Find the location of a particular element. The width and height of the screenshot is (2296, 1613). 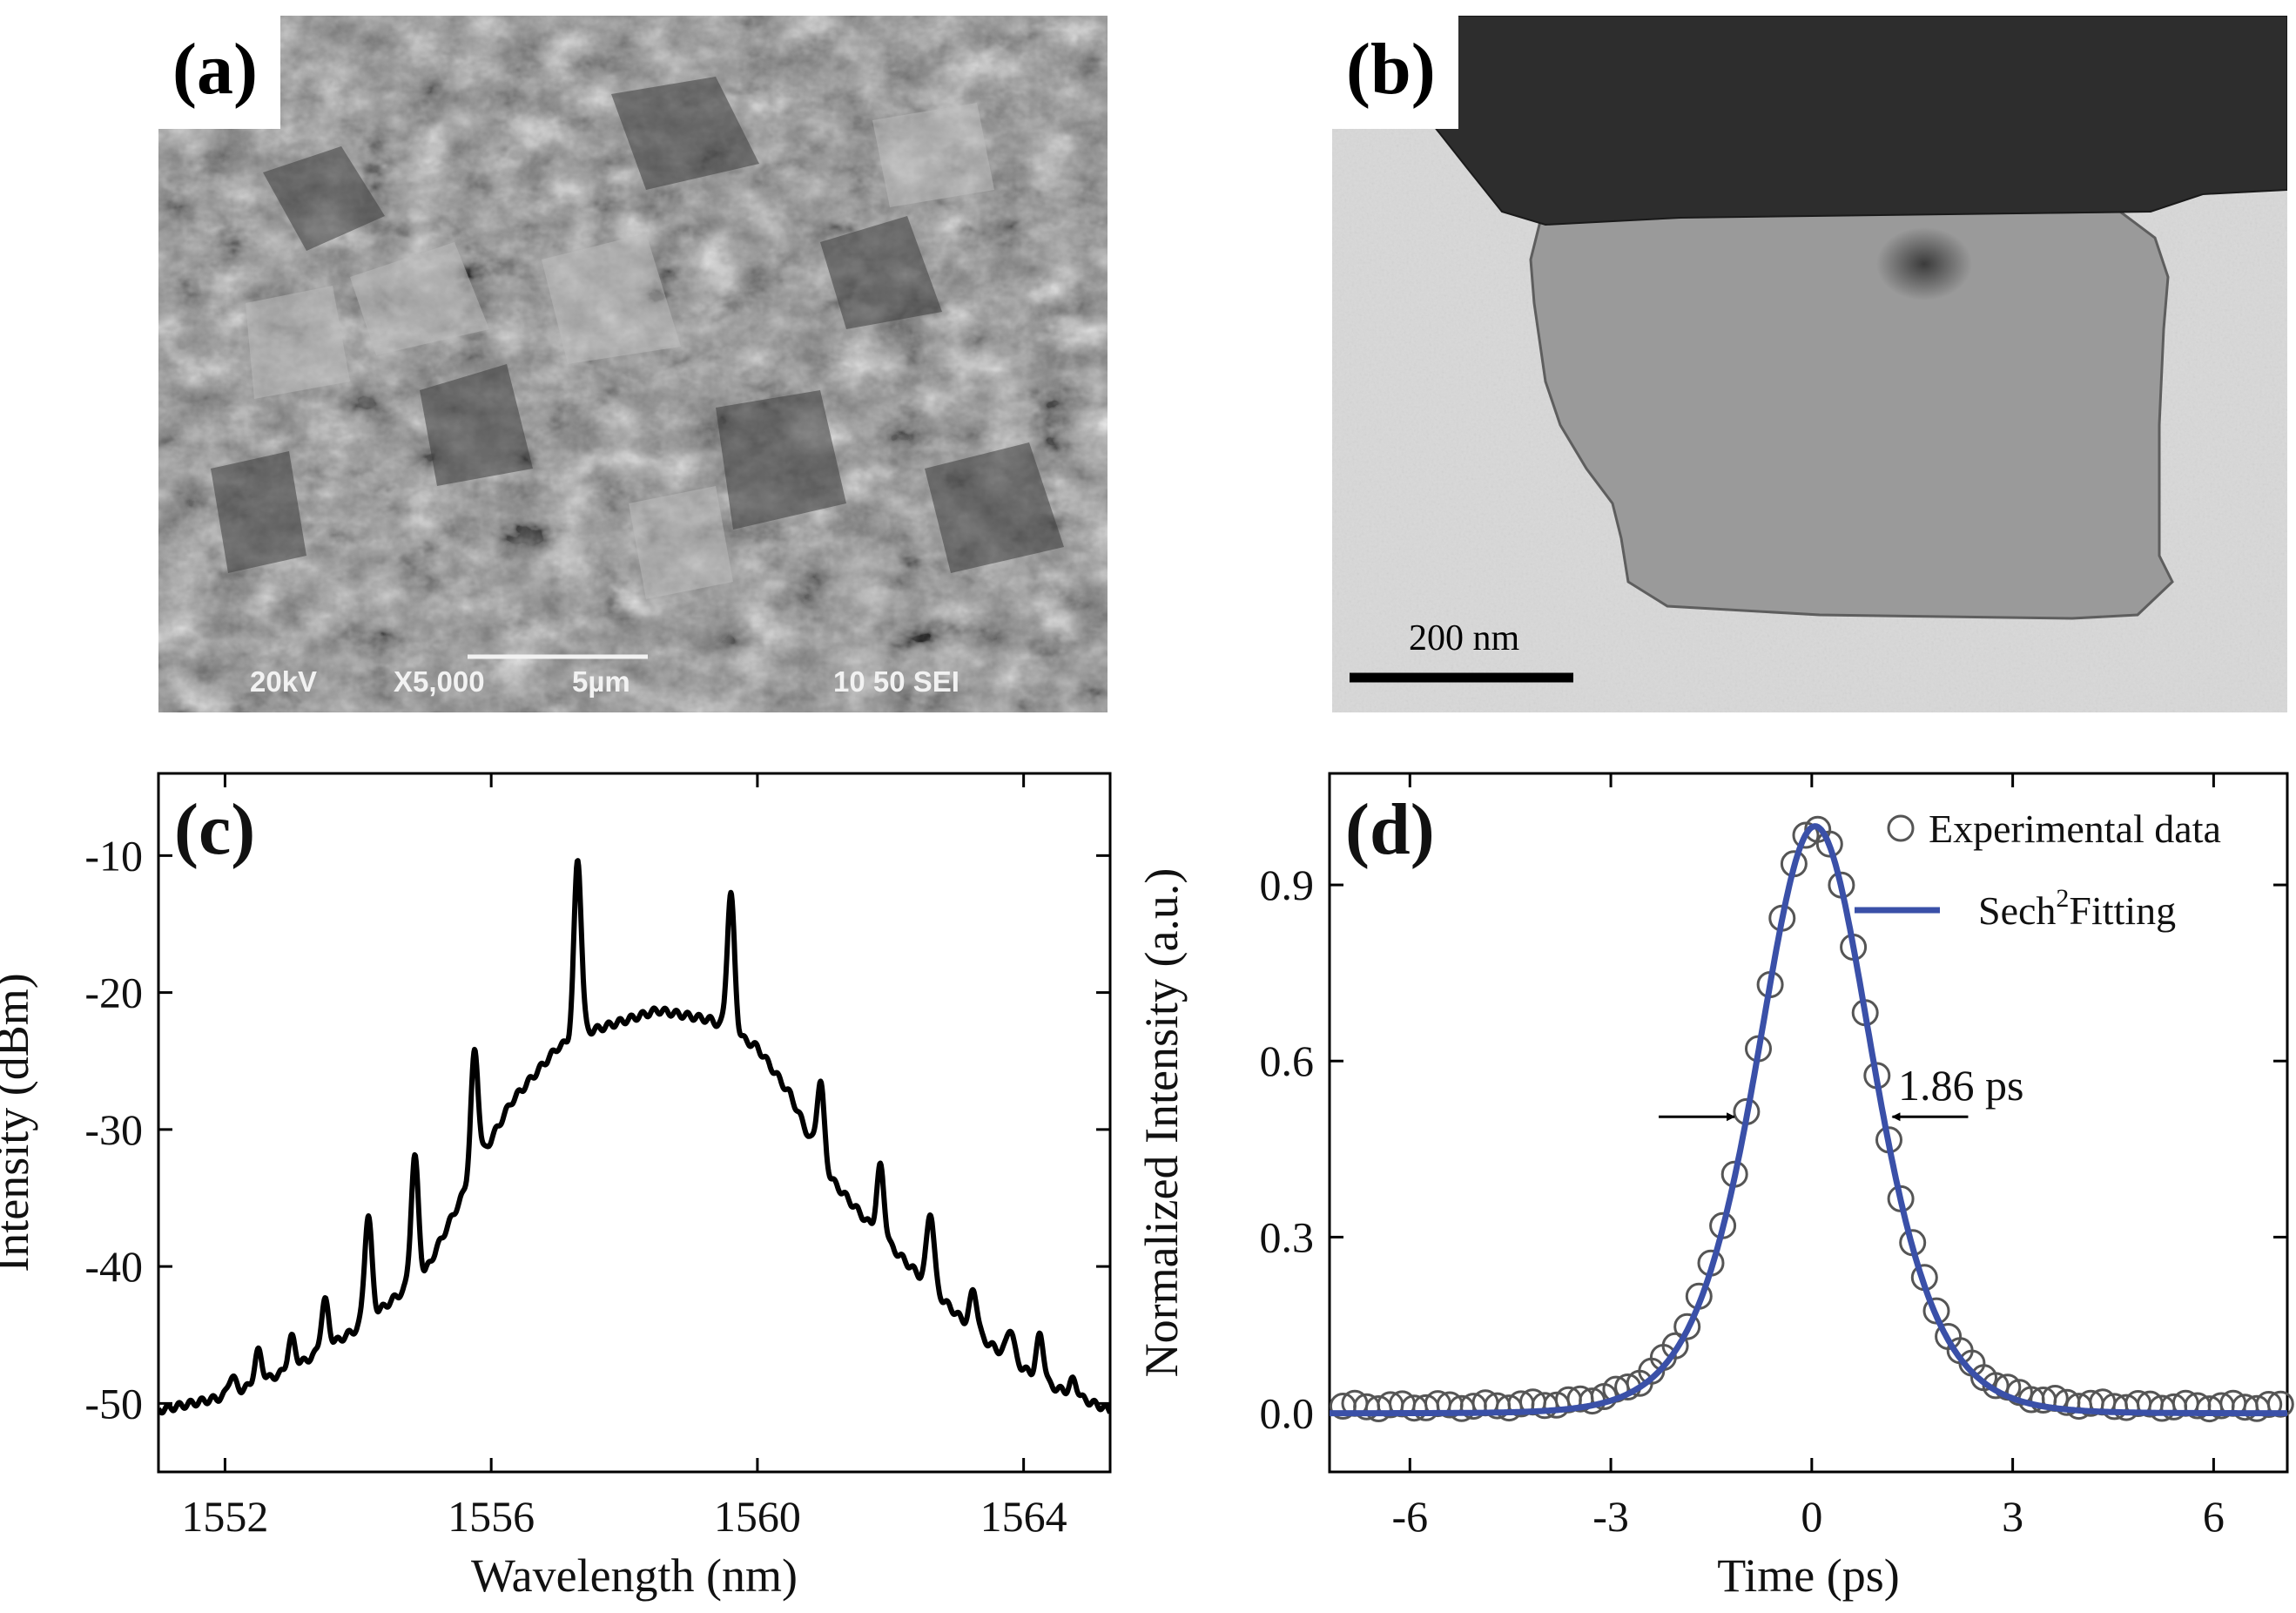

sem-magnification: X5,000 is located at coordinates (439, 681).